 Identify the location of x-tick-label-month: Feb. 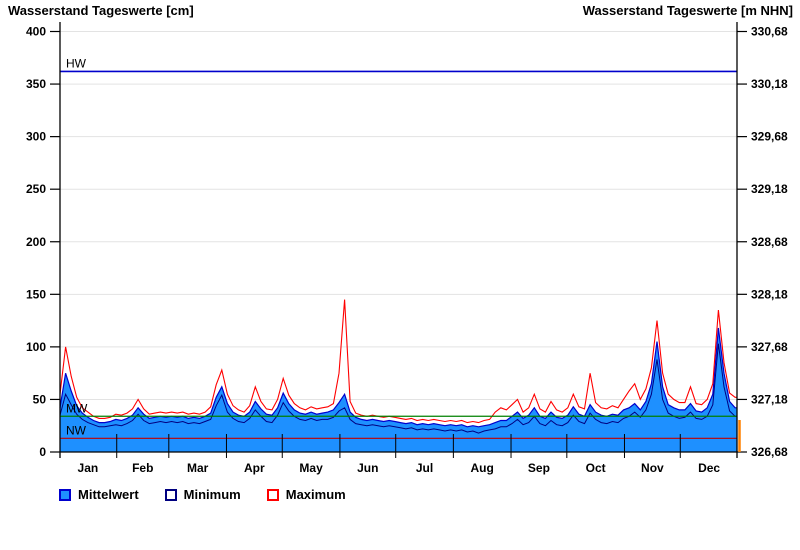
(142, 468).